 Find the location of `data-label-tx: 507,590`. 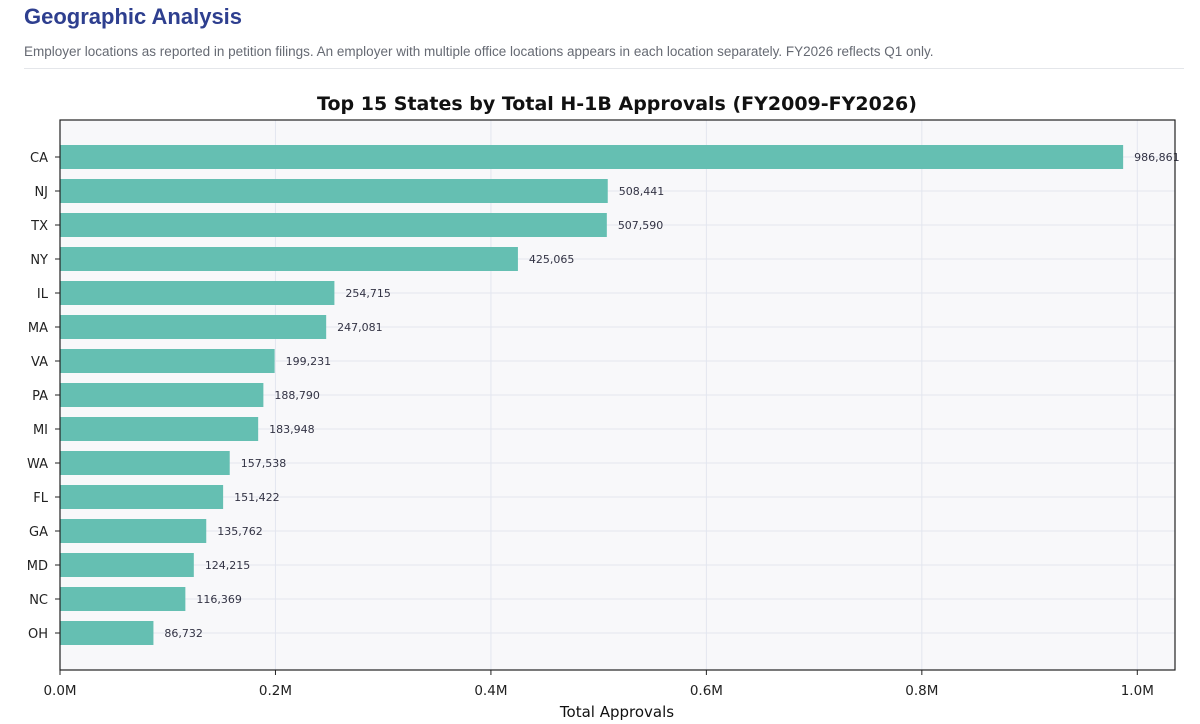

data-label-tx: 507,590 is located at coordinates (641, 225).